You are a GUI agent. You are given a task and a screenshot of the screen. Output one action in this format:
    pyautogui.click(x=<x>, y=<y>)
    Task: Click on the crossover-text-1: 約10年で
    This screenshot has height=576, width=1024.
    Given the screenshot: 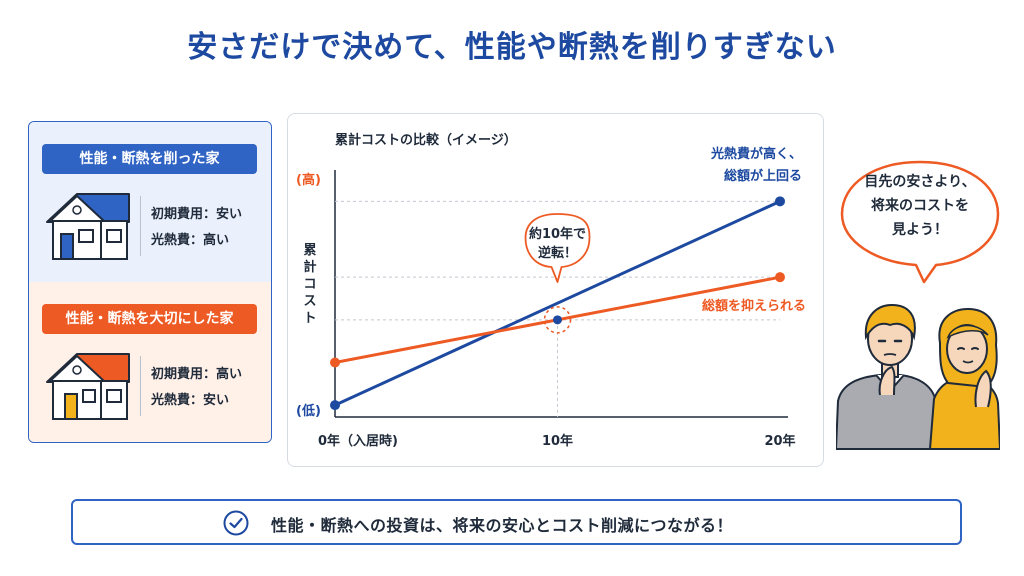 What is the action you would take?
    pyautogui.click(x=557, y=234)
    